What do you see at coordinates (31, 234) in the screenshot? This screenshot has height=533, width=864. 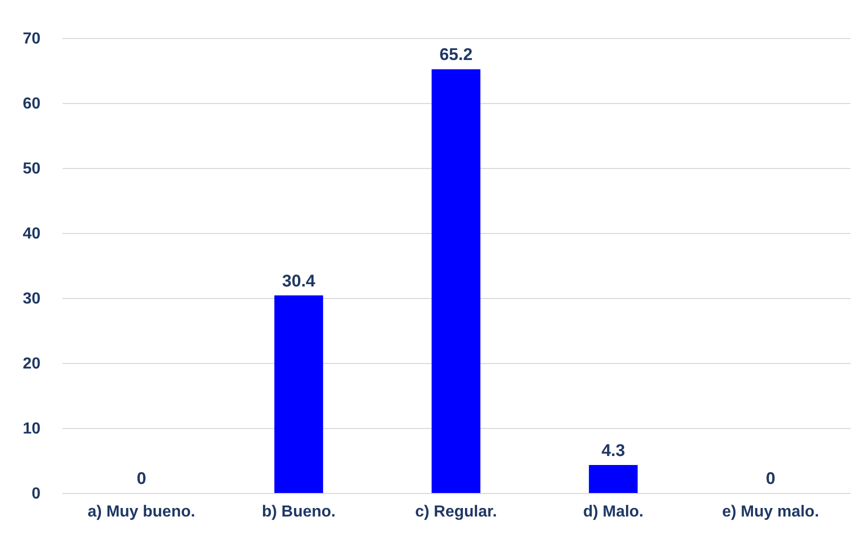 I see `y-tick-label: 40` at bounding box center [31, 234].